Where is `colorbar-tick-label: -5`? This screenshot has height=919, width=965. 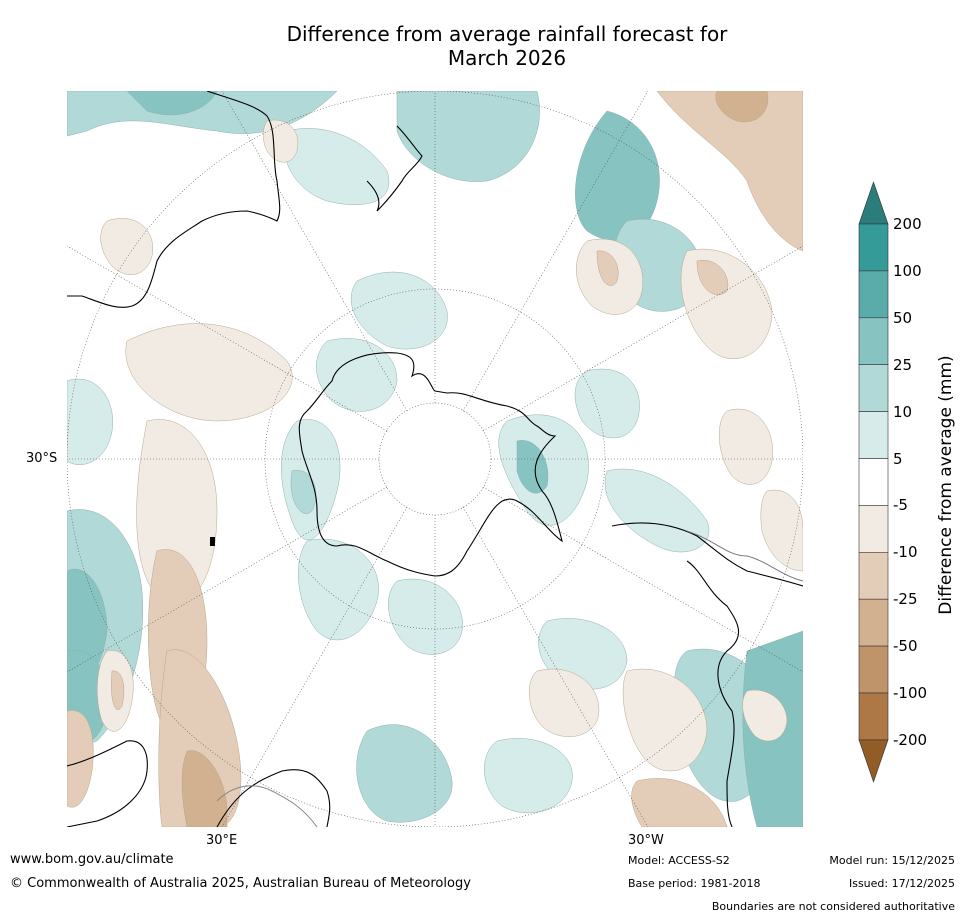
colorbar-tick-label: -5 is located at coordinates (900, 505).